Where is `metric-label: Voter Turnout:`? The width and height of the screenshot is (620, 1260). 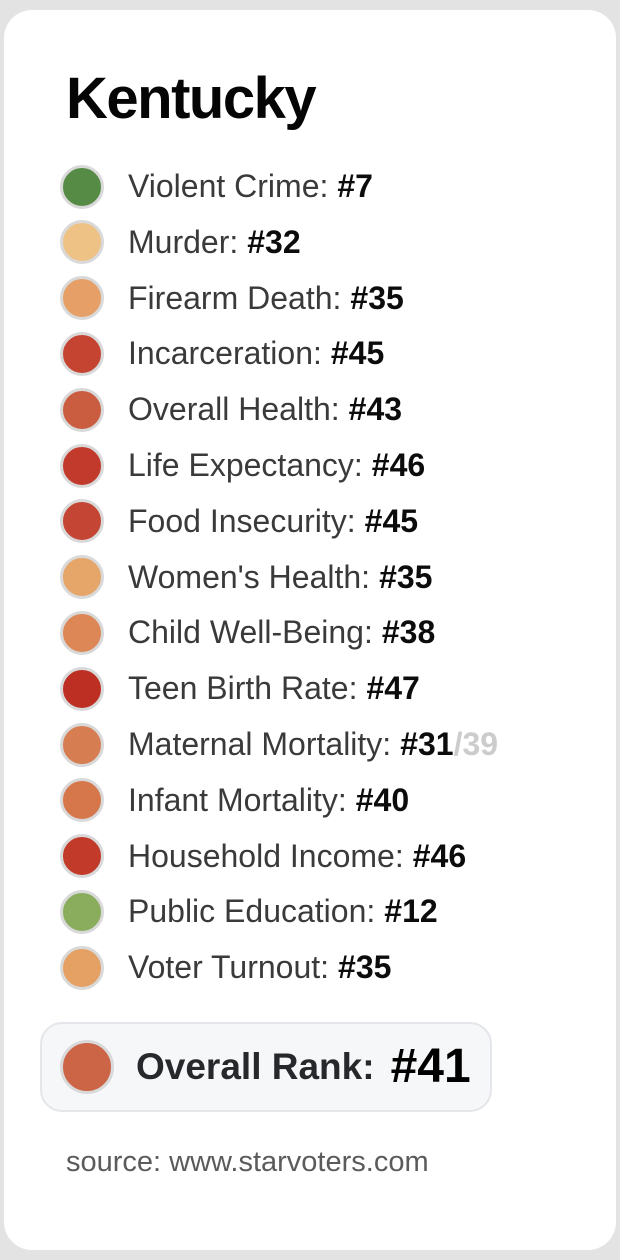
metric-label: Voter Turnout: is located at coordinates (229, 967).